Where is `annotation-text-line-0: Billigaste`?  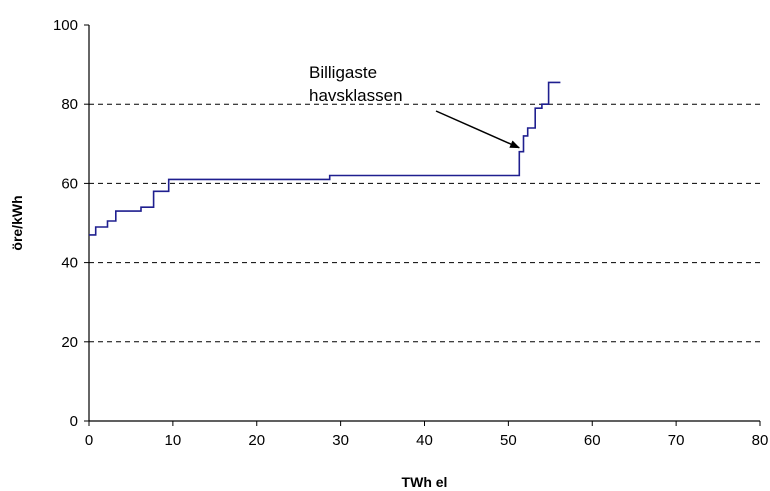
annotation-text-line-0: Billigaste is located at coordinates (343, 72).